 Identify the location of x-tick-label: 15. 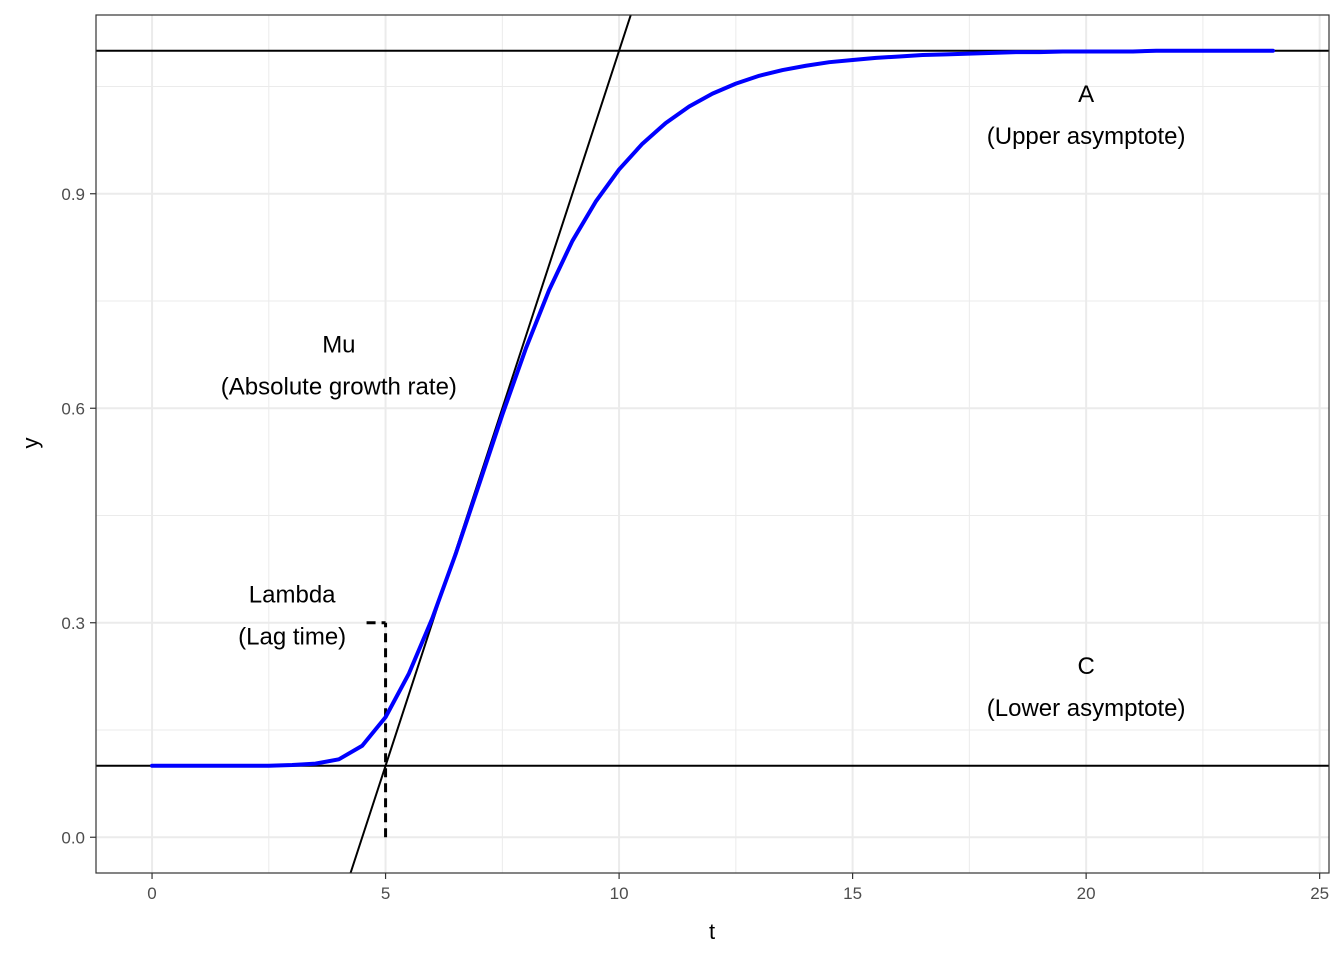
(852, 893).